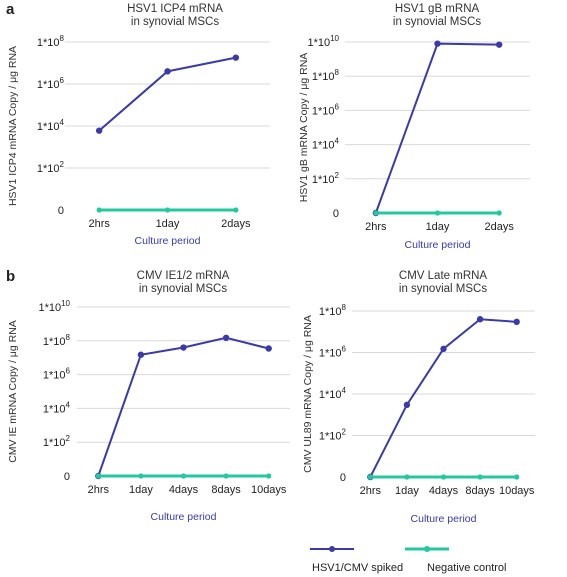  I want to click on y-axis-label: HSV1 ICP4 mRNA Copy / μg RNA, so click(13, 126).